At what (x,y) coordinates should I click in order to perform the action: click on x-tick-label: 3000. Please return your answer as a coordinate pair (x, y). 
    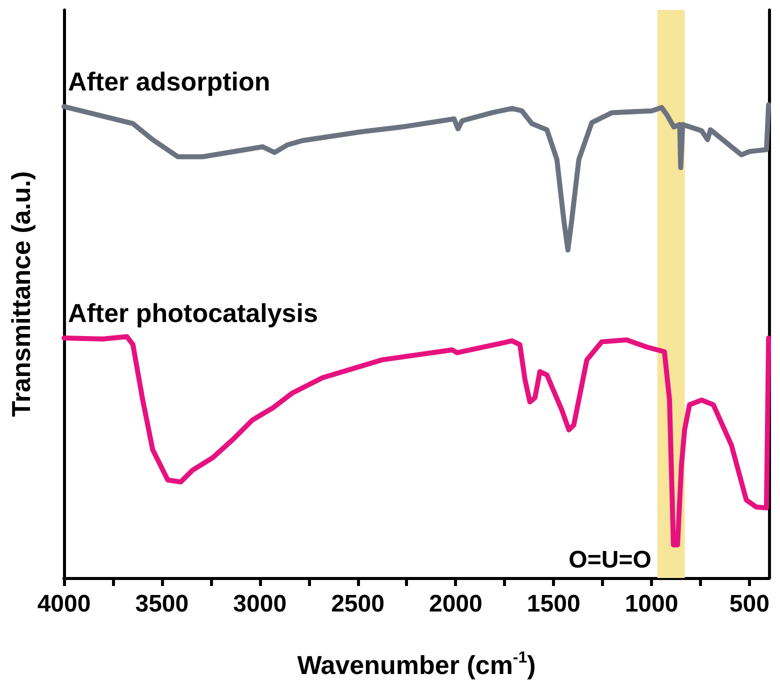
    Looking at the image, I should click on (260, 604).